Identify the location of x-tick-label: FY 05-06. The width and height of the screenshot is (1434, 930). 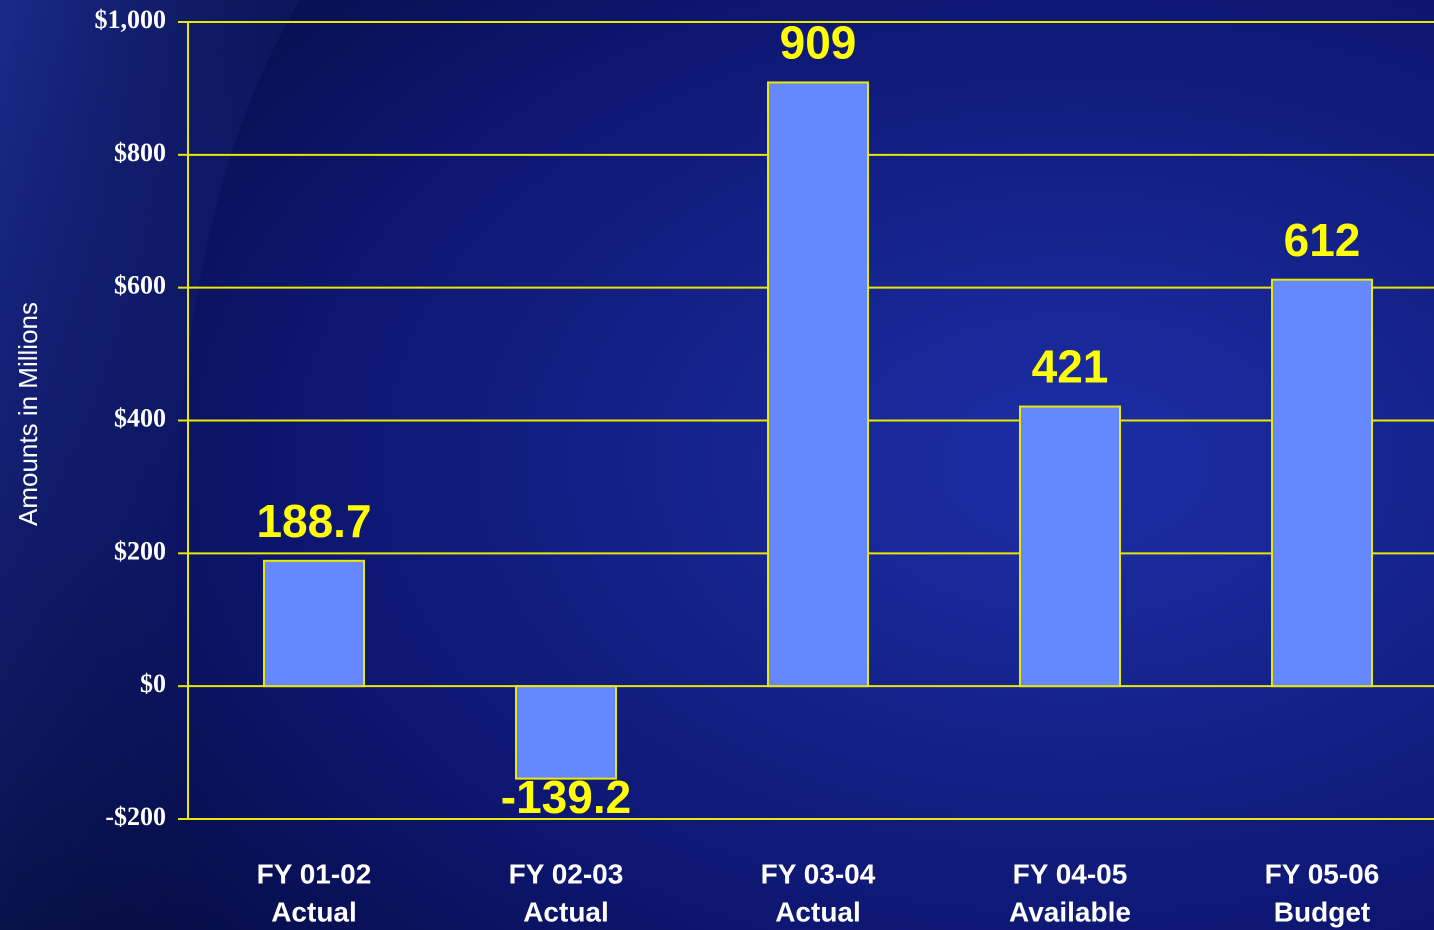
(1322, 873).